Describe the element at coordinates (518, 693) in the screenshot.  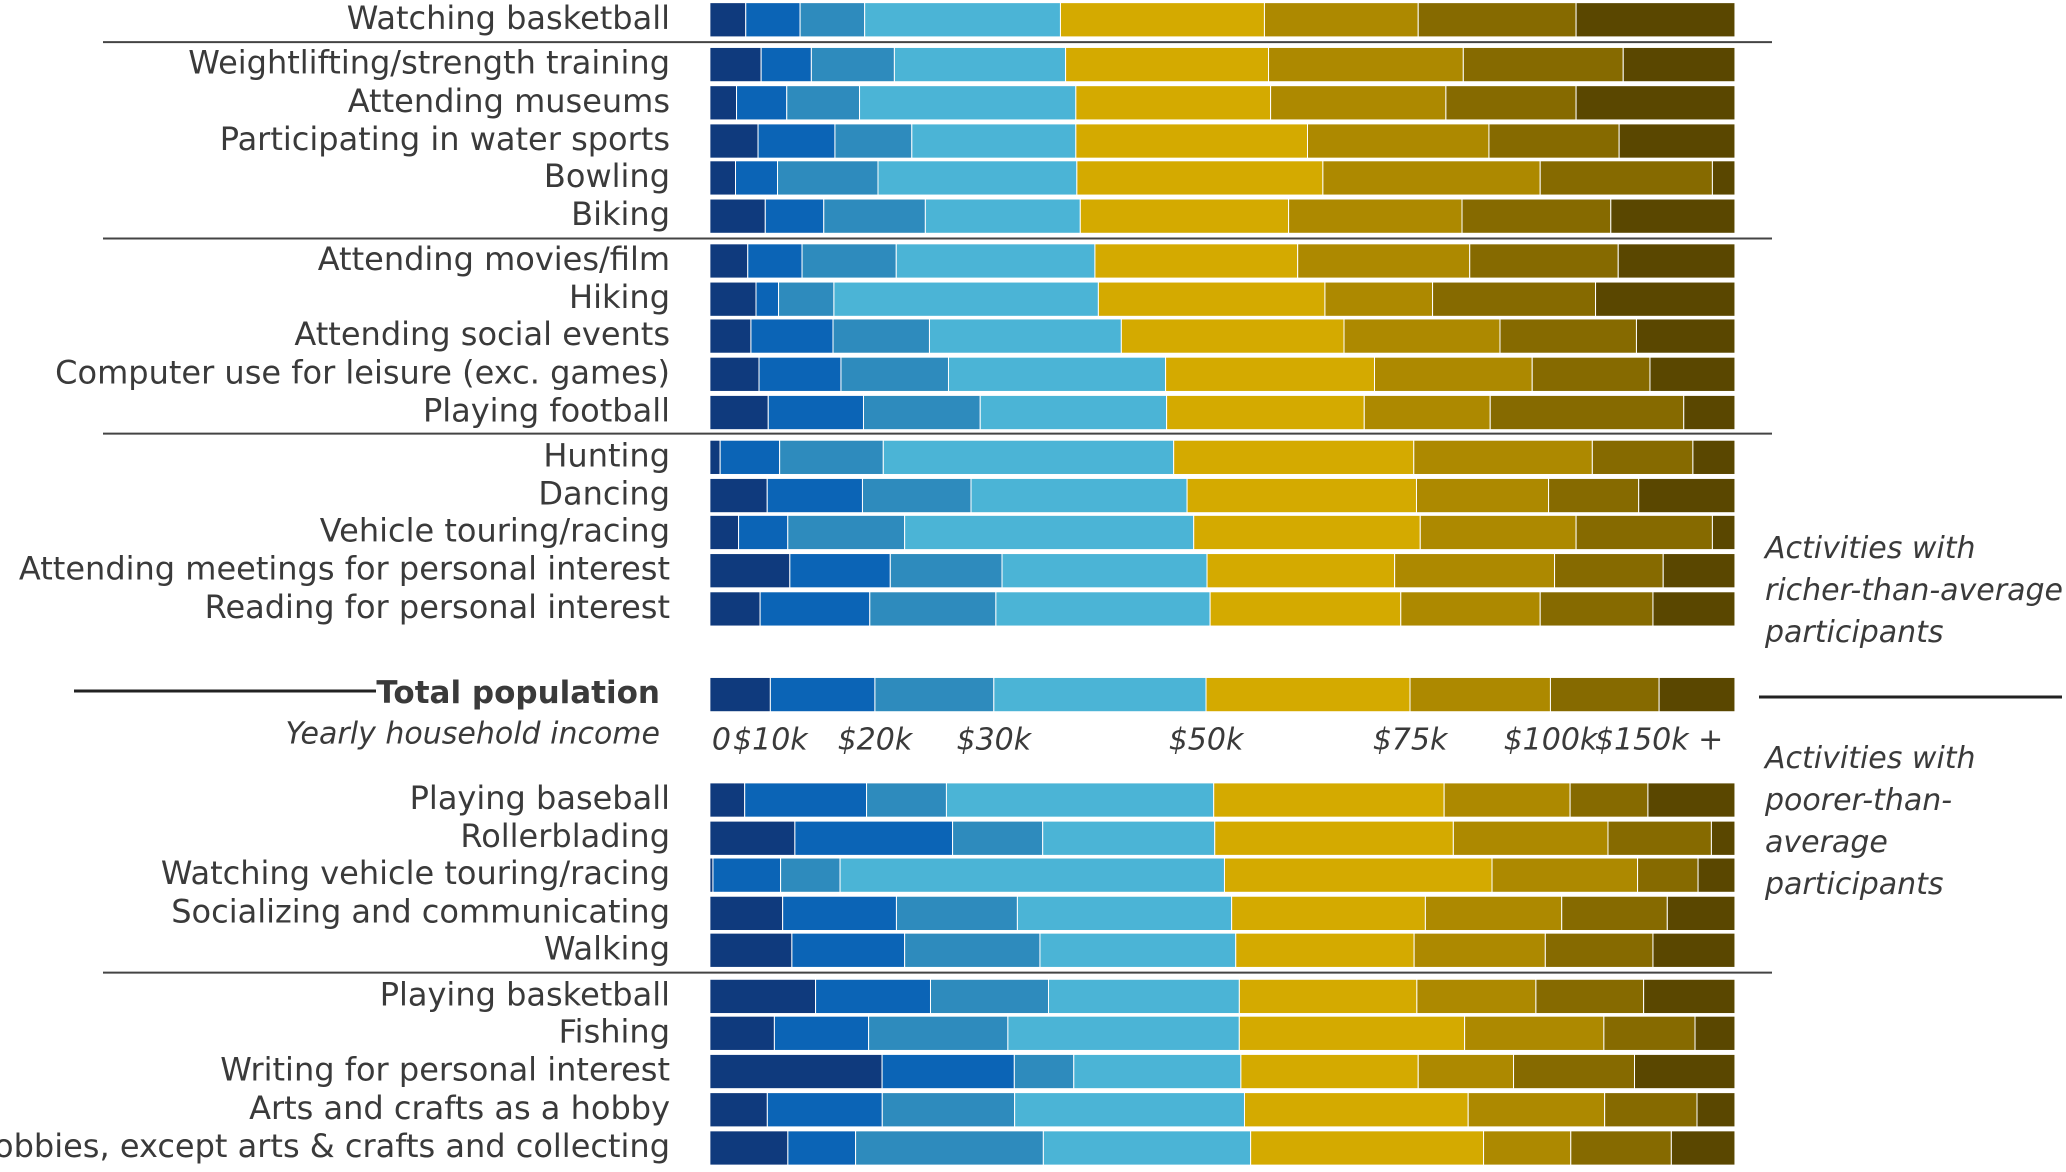
I see `total-label: Total population` at that location.